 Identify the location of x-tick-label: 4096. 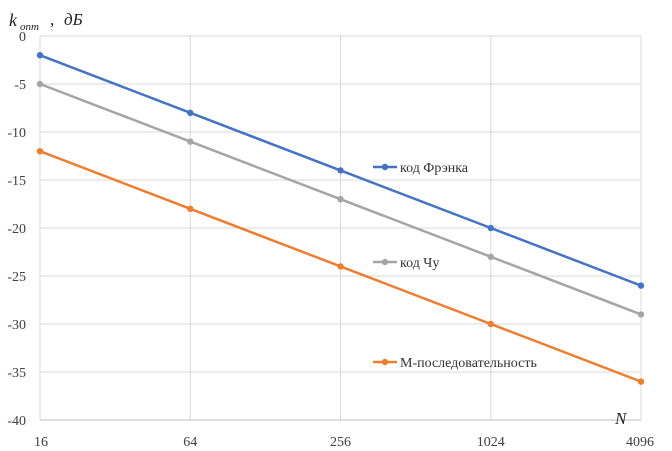
(640, 442).